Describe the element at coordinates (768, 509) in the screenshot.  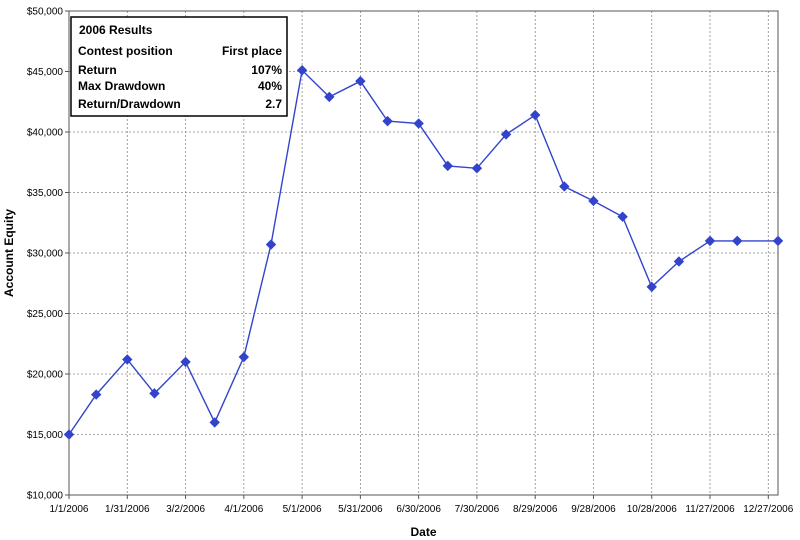
I see `x-tick-label: 12/27/2006` at that location.